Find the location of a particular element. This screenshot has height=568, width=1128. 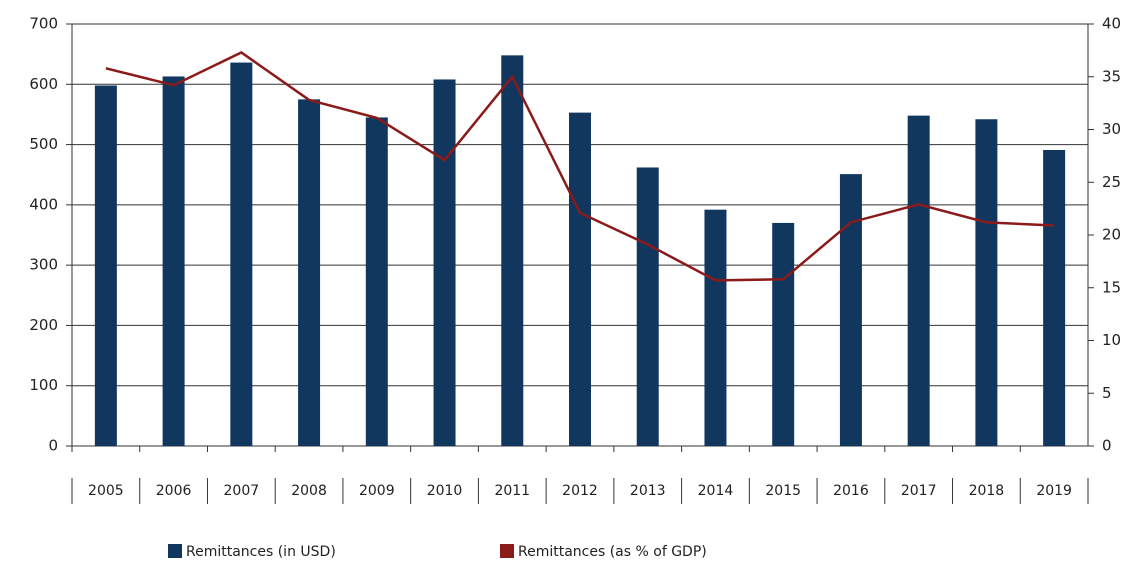

x-tick-label: 2006 is located at coordinates (174, 491).